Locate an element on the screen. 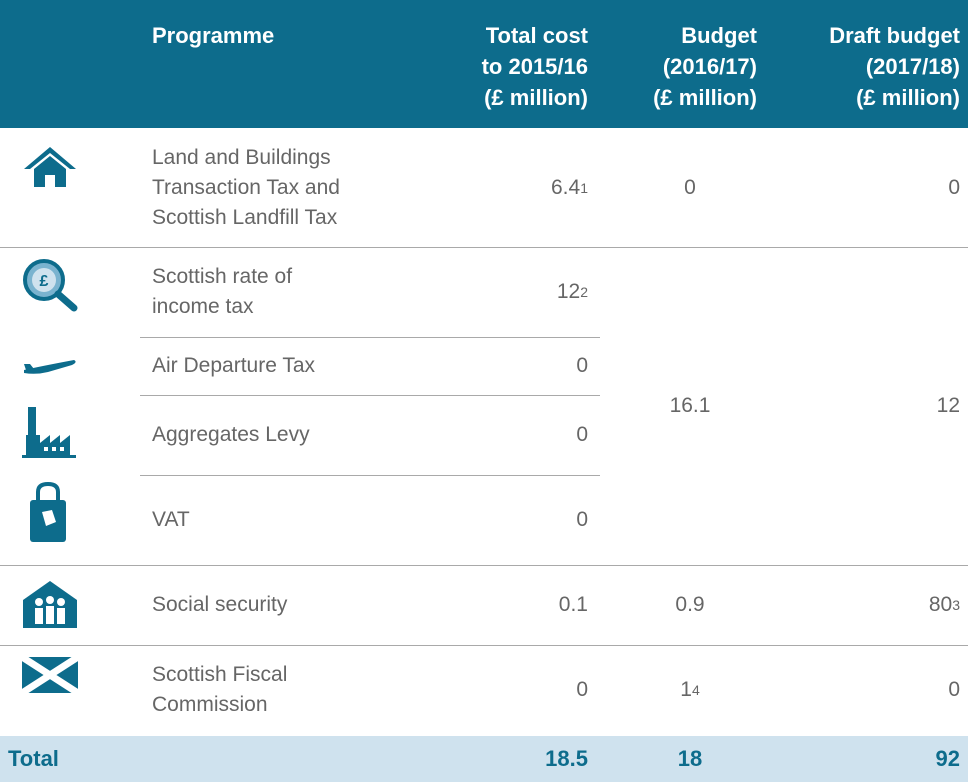  value: 80 is located at coordinates (940, 604).